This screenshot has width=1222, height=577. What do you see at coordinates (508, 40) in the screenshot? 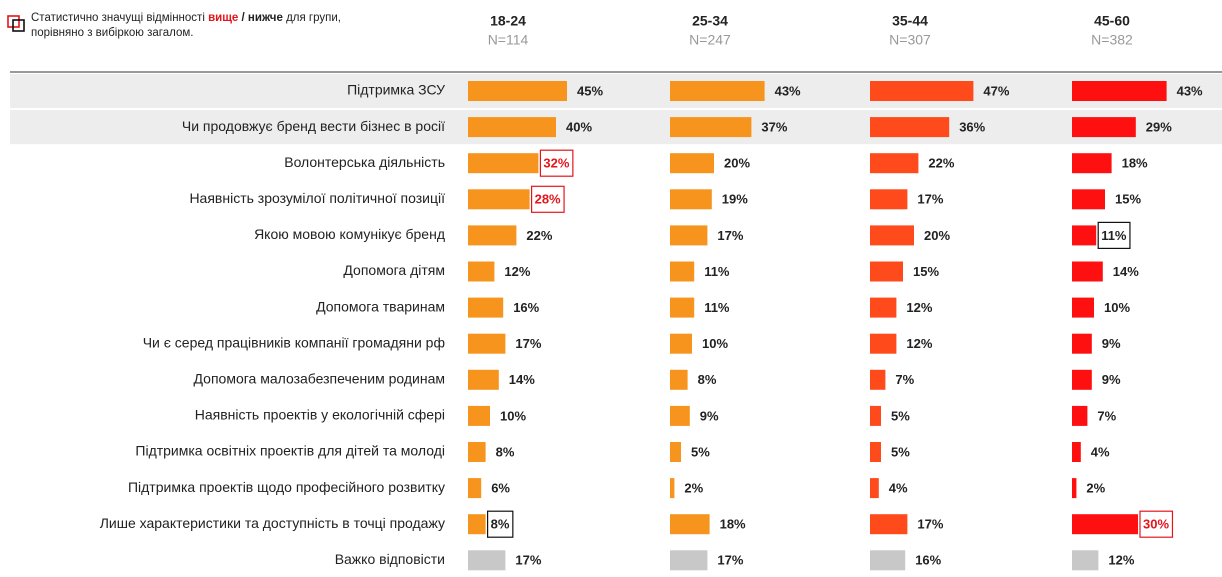
I see `group-n: N=114` at bounding box center [508, 40].